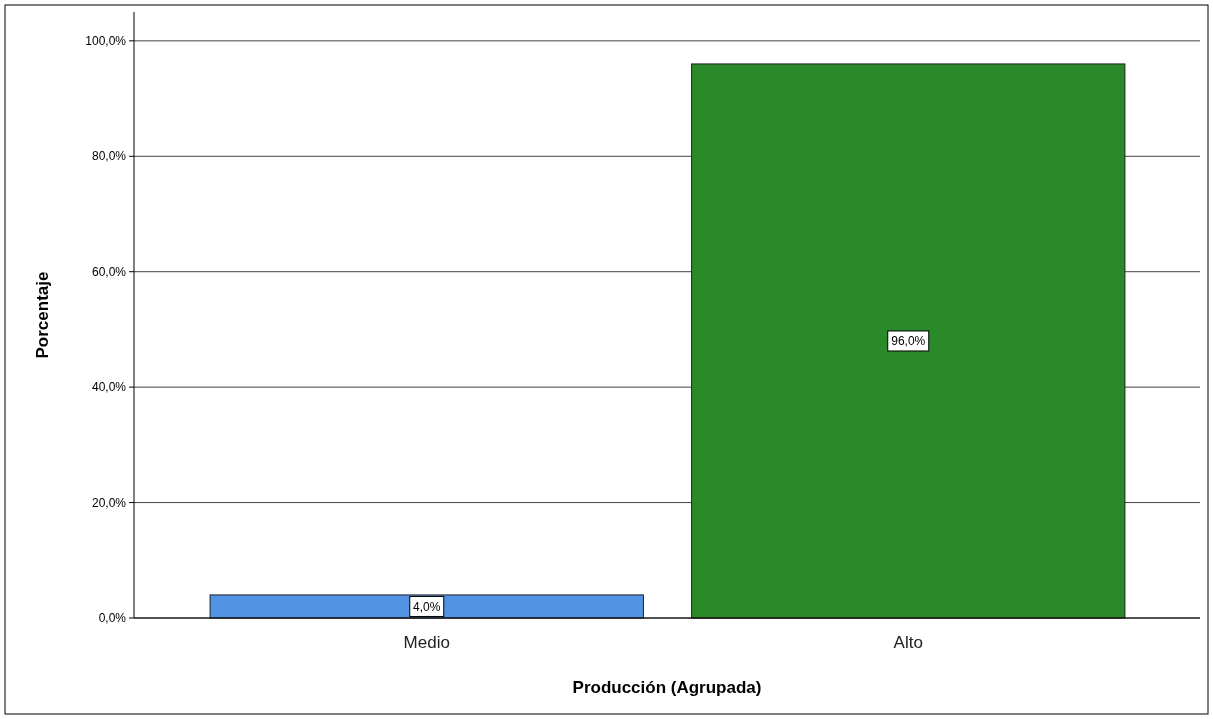 This screenshot has height=719, width=1213. What do you see at coordinates (426, 642) in the screenshot?
I see `x-tick-label: Medio` at bounding box center [426, 642].